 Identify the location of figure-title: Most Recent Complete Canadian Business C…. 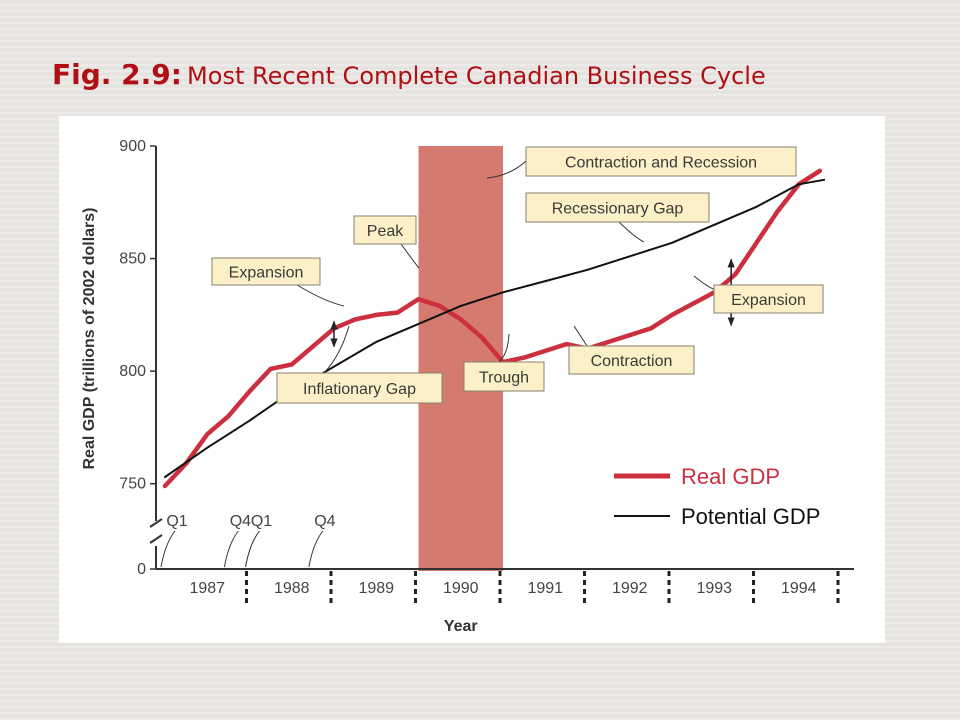
(476, 76).